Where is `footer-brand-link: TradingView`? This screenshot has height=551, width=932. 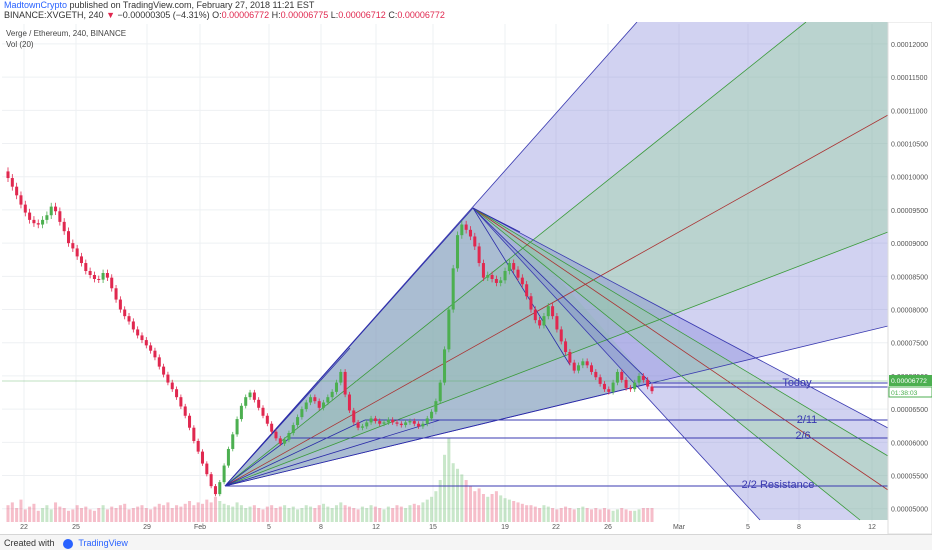 footer-brand-link: TradingView is located at coordinates (103, 543).